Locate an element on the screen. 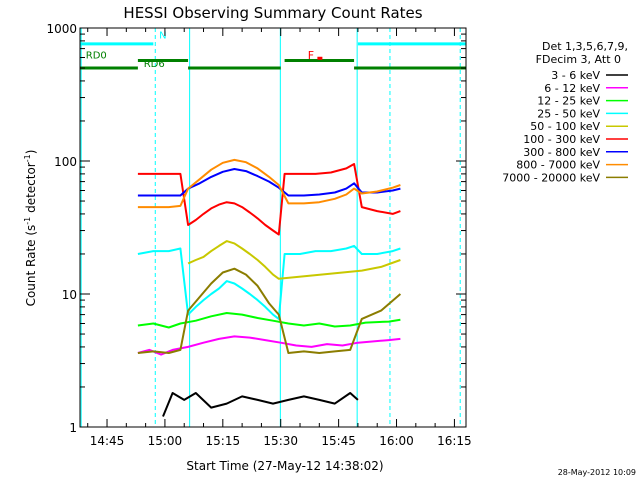  timestamp: 28-May-2012 10:09 is located at coordinates (597, 472).